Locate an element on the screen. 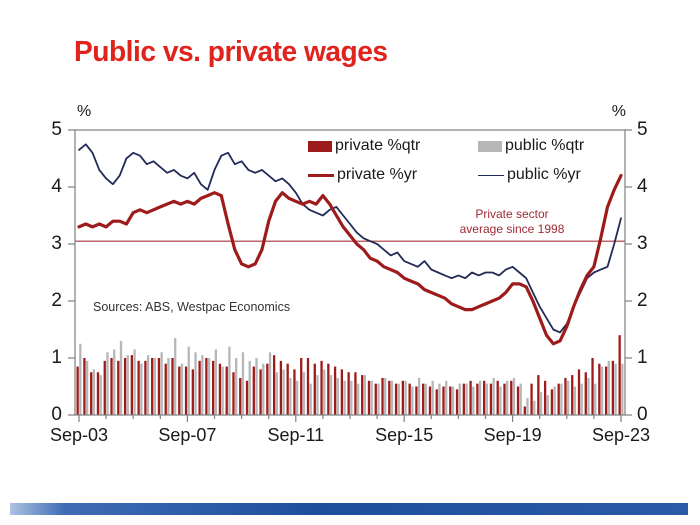 The image size is (700, 525). reference-annotation-line2: average since 1998 is located at coordinates (512, 229).